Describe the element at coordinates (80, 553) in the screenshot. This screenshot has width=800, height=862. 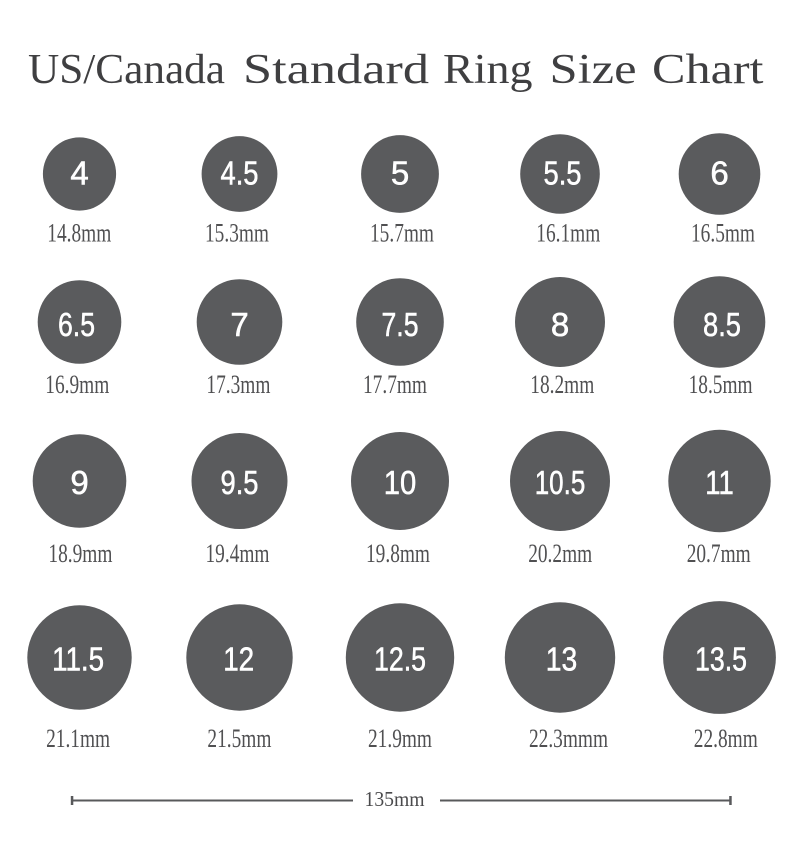
I see `svg-text: 18.9mm` at that location.